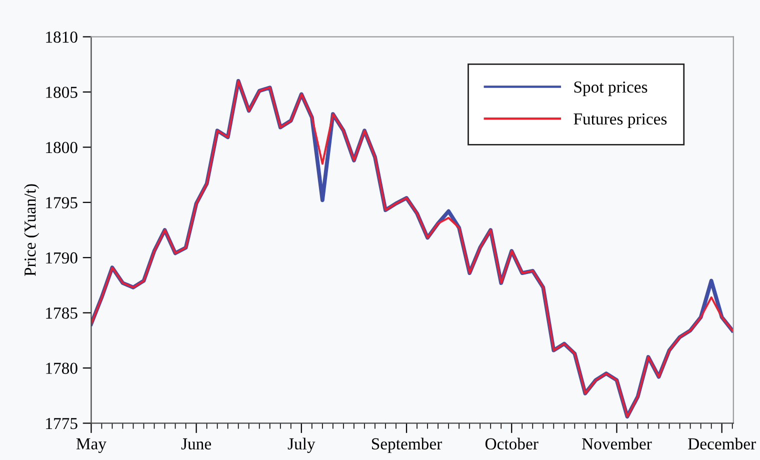 This screenshot has width=760, height=460. Describe the element at coordinates (62, 258) in the screenshot. I see `y-tick-label: 1790` at that location.